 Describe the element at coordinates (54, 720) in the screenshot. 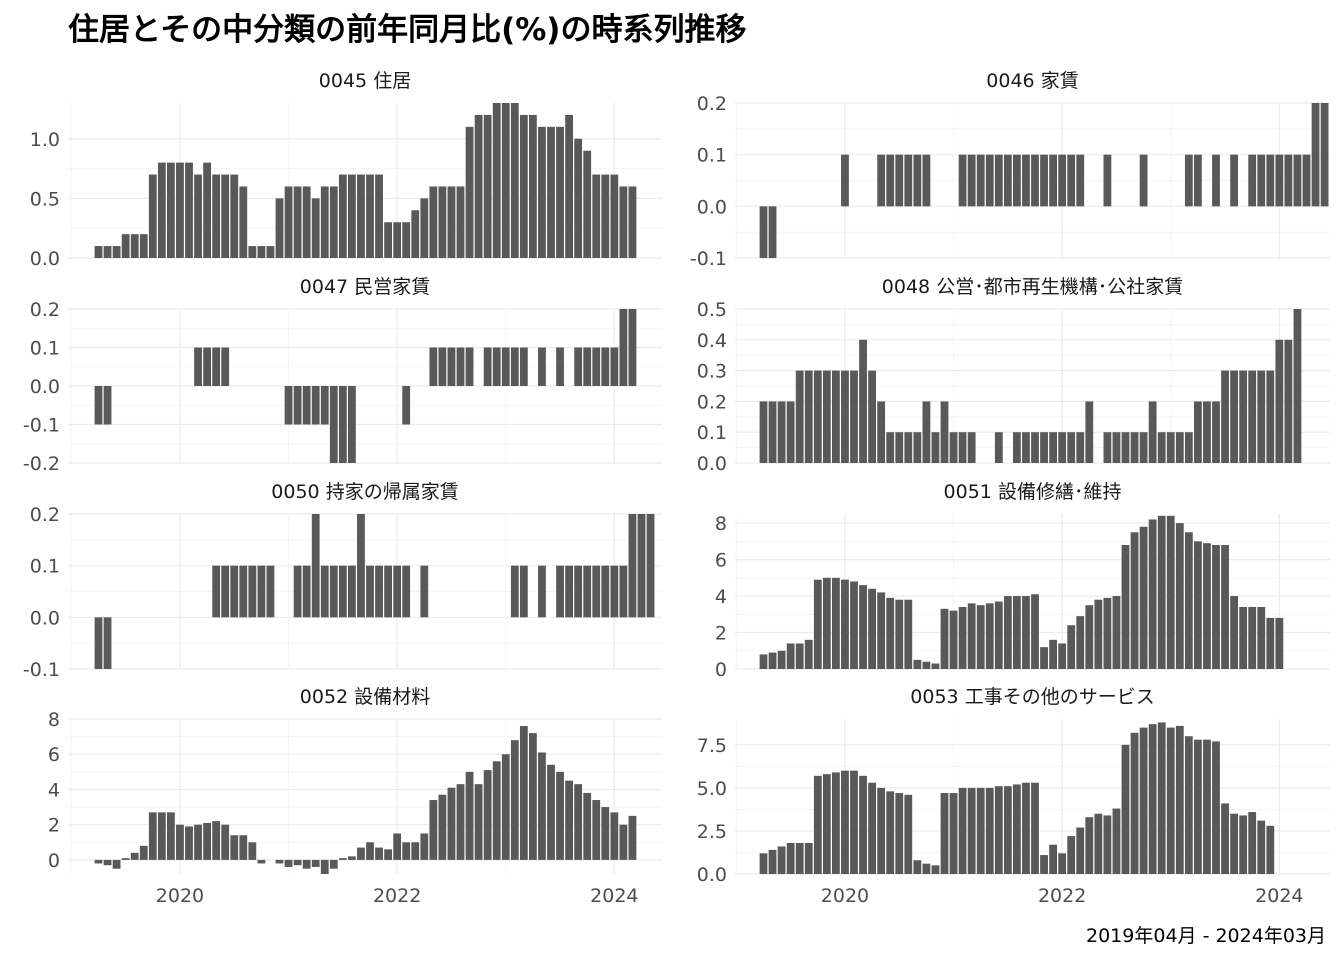

I see `y-tick-label: 8` at that location.